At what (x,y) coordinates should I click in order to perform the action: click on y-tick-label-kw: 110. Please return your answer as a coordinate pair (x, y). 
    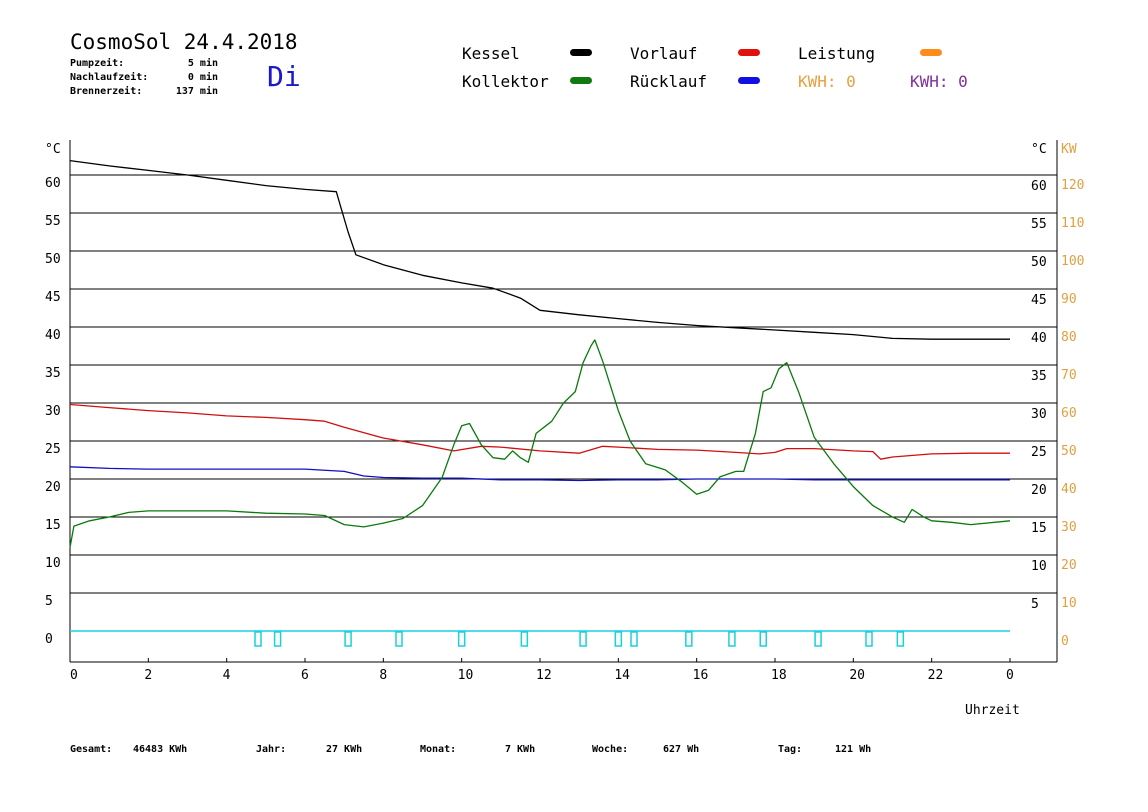
    Looking at the image, I should click on (1072, 223).